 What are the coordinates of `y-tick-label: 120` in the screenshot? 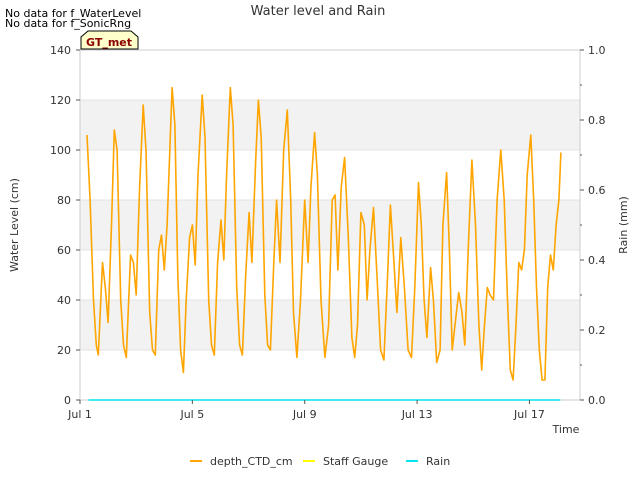 It's located at (60, 100).